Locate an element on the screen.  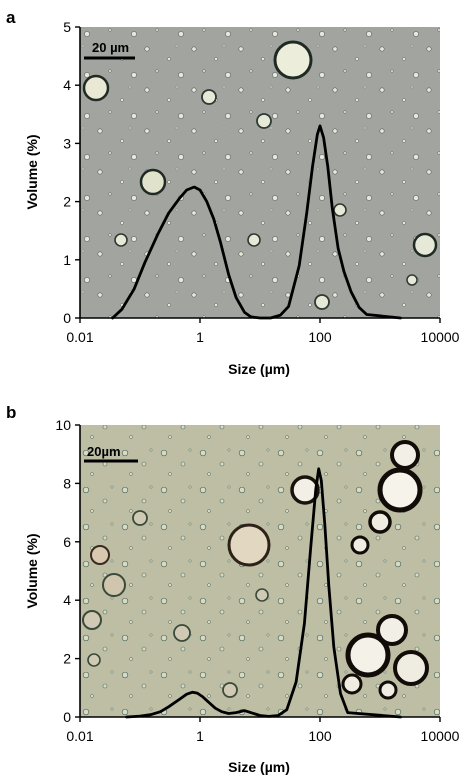
panel-letter-a: a is located at coordinates (11, 17).